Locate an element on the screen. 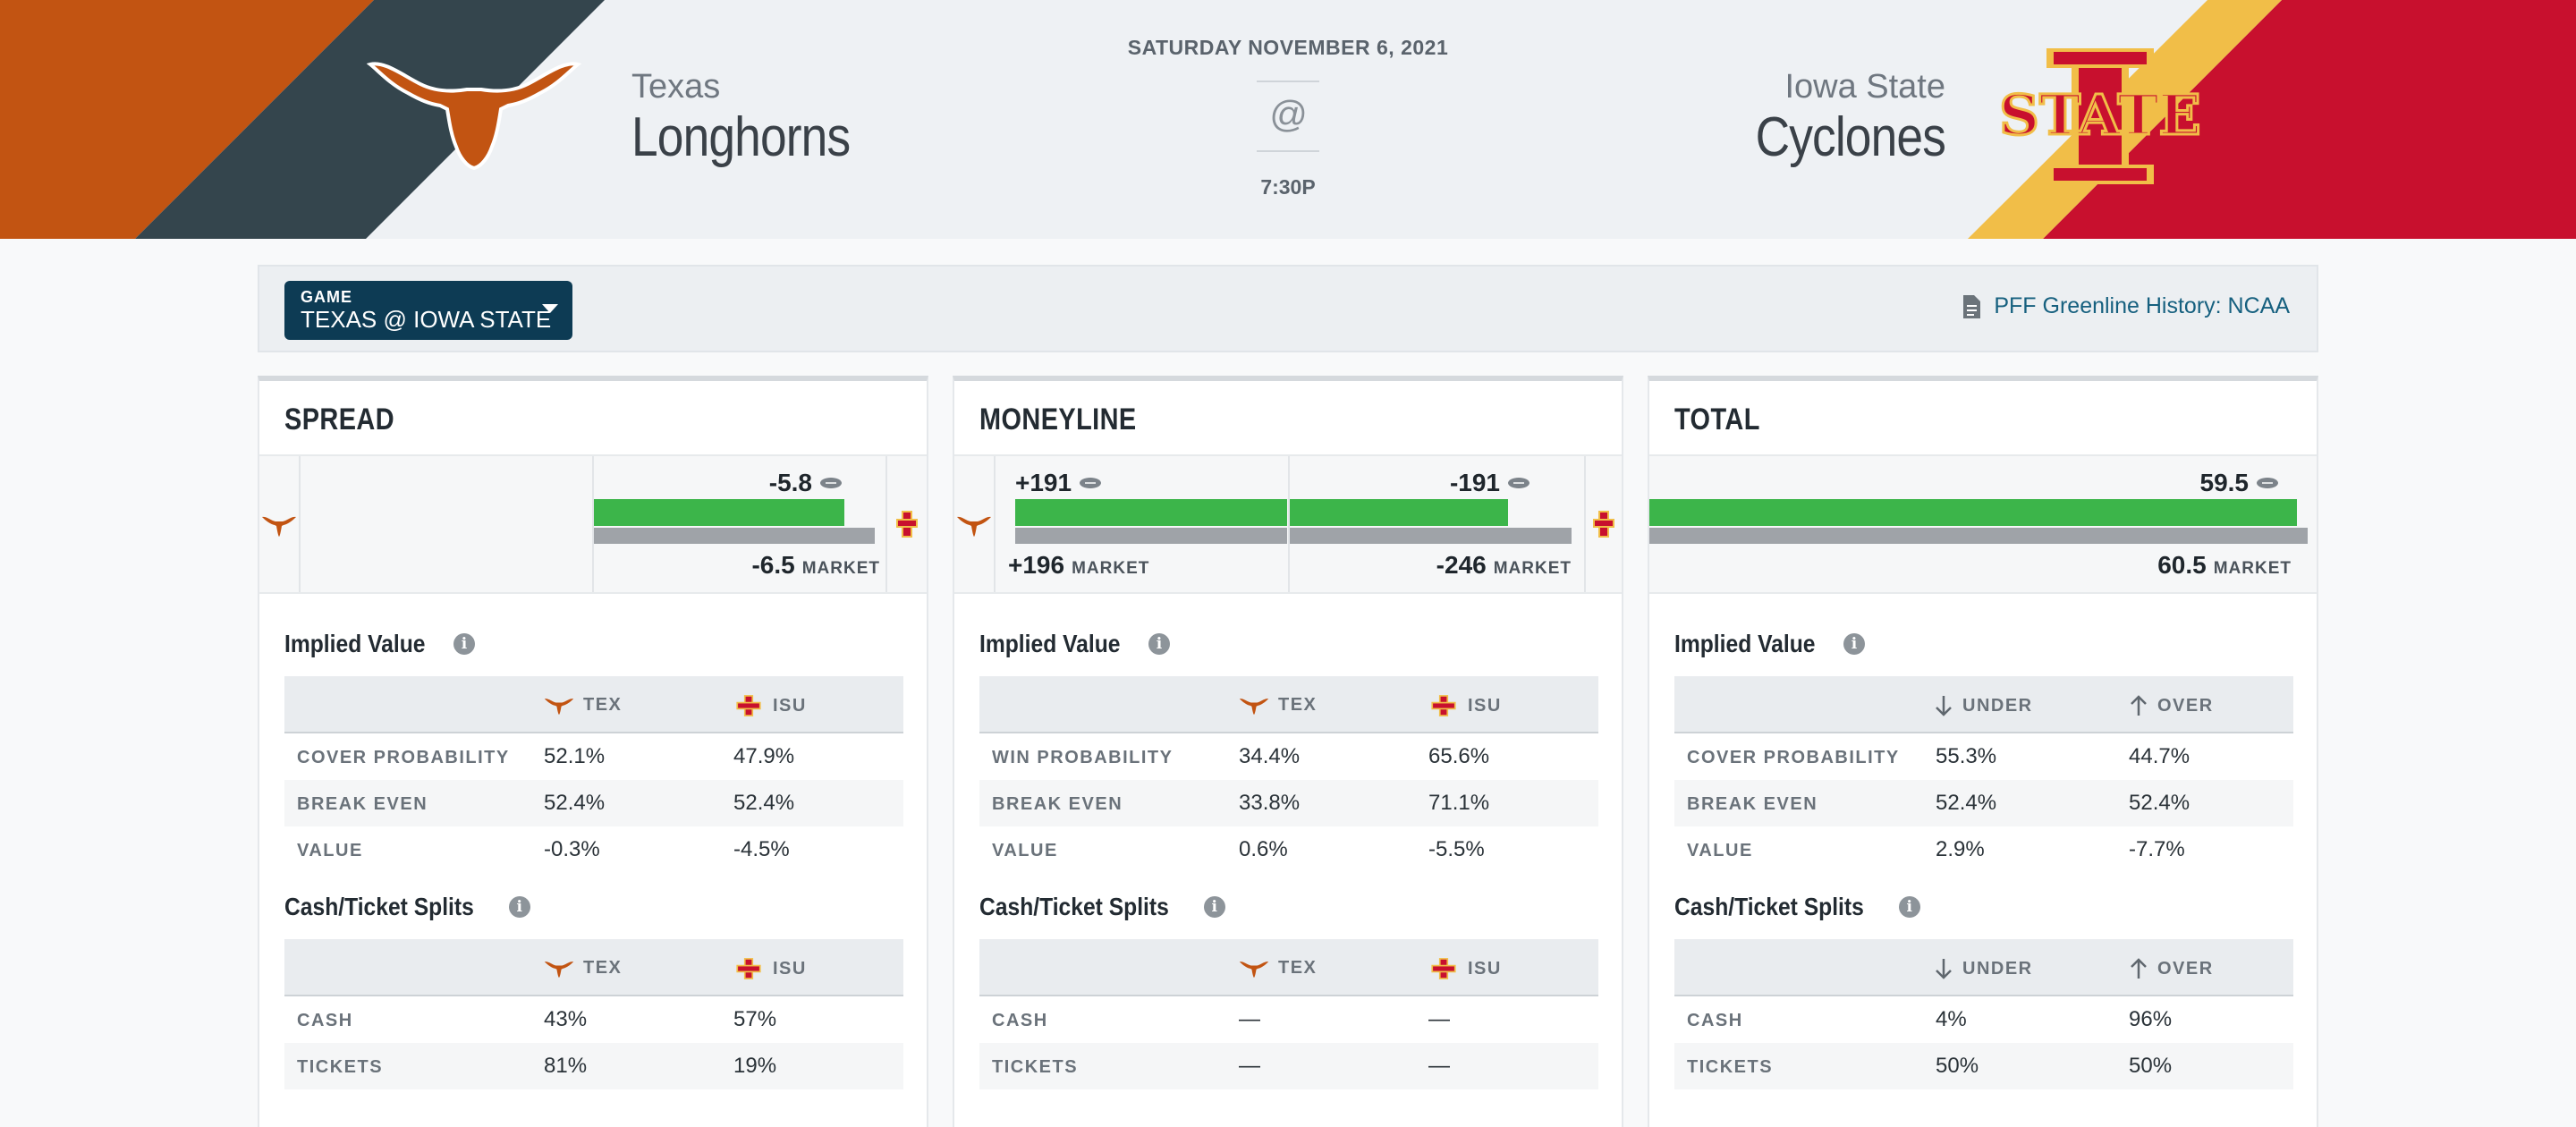 The width and height of the screenshot is (2576, 1127). market-line-bar is located at coordinates (734, 536).